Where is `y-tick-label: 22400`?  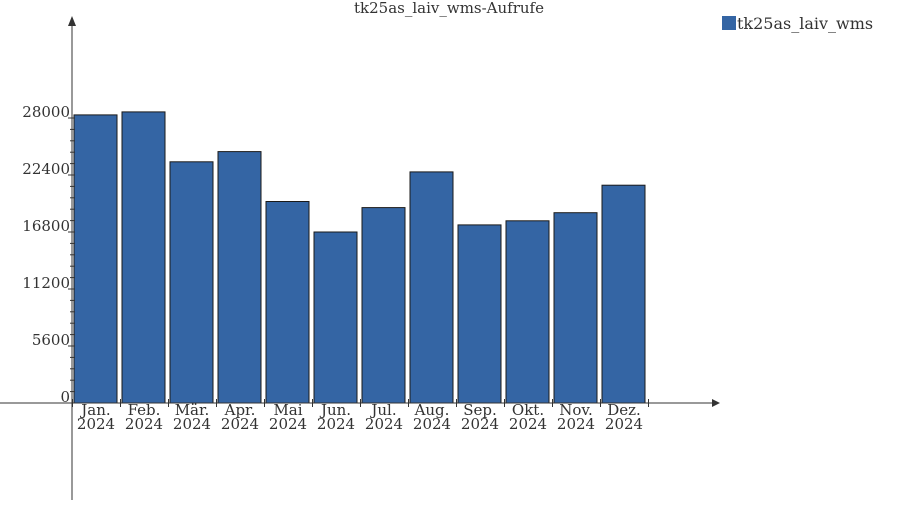
y-tick-label: 22400 is located at coordinates (46, 169).